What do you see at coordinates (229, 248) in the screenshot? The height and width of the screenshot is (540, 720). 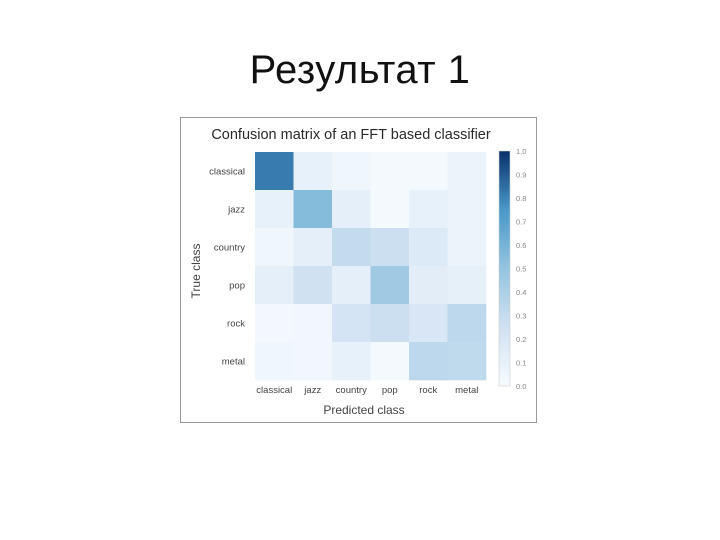 I see `y-tick-label-country: country` at bounding box center [229, 248].